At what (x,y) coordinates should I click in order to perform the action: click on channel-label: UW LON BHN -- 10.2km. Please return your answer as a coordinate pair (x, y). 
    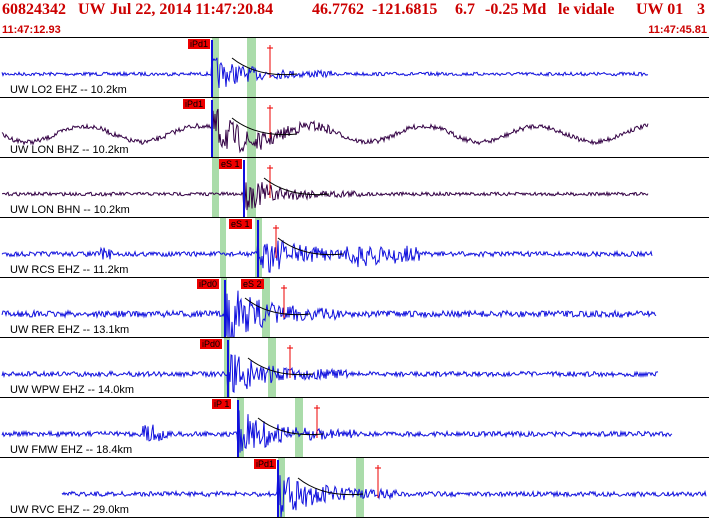
    Looking at the image, I should click on (70, 210).